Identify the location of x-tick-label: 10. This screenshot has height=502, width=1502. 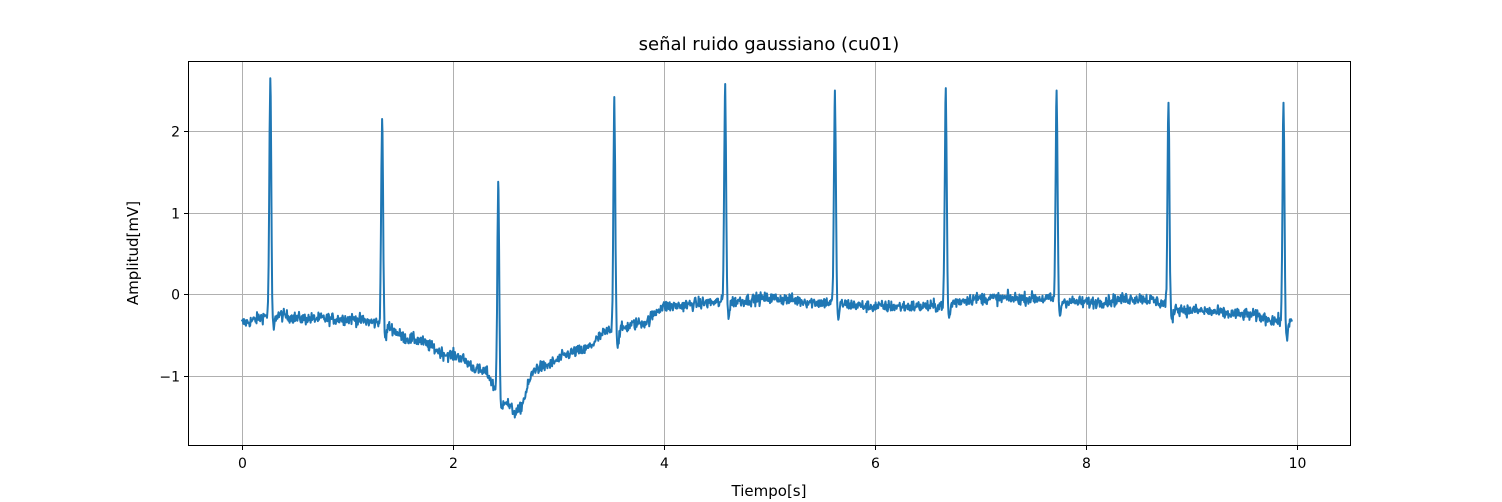
(1298, 464).